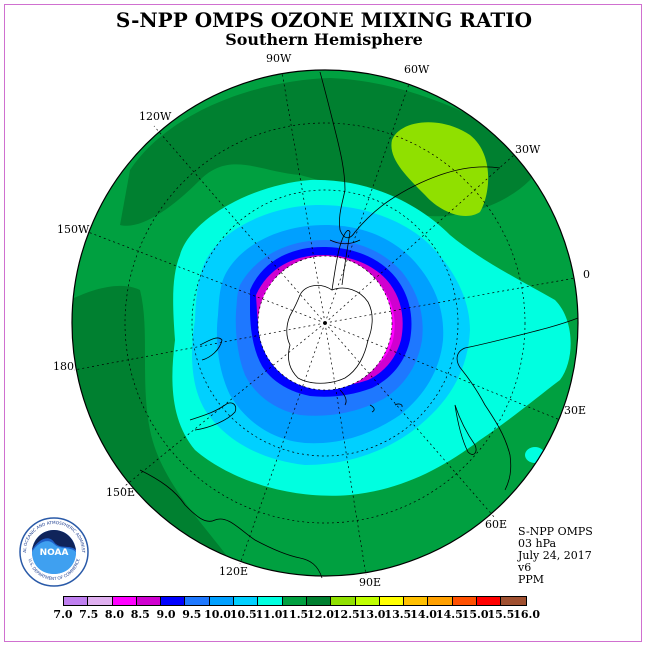  Describe the element at coordinates (575, 410) in the screenshot. I see `lon-label-30e: 30E` at that location.